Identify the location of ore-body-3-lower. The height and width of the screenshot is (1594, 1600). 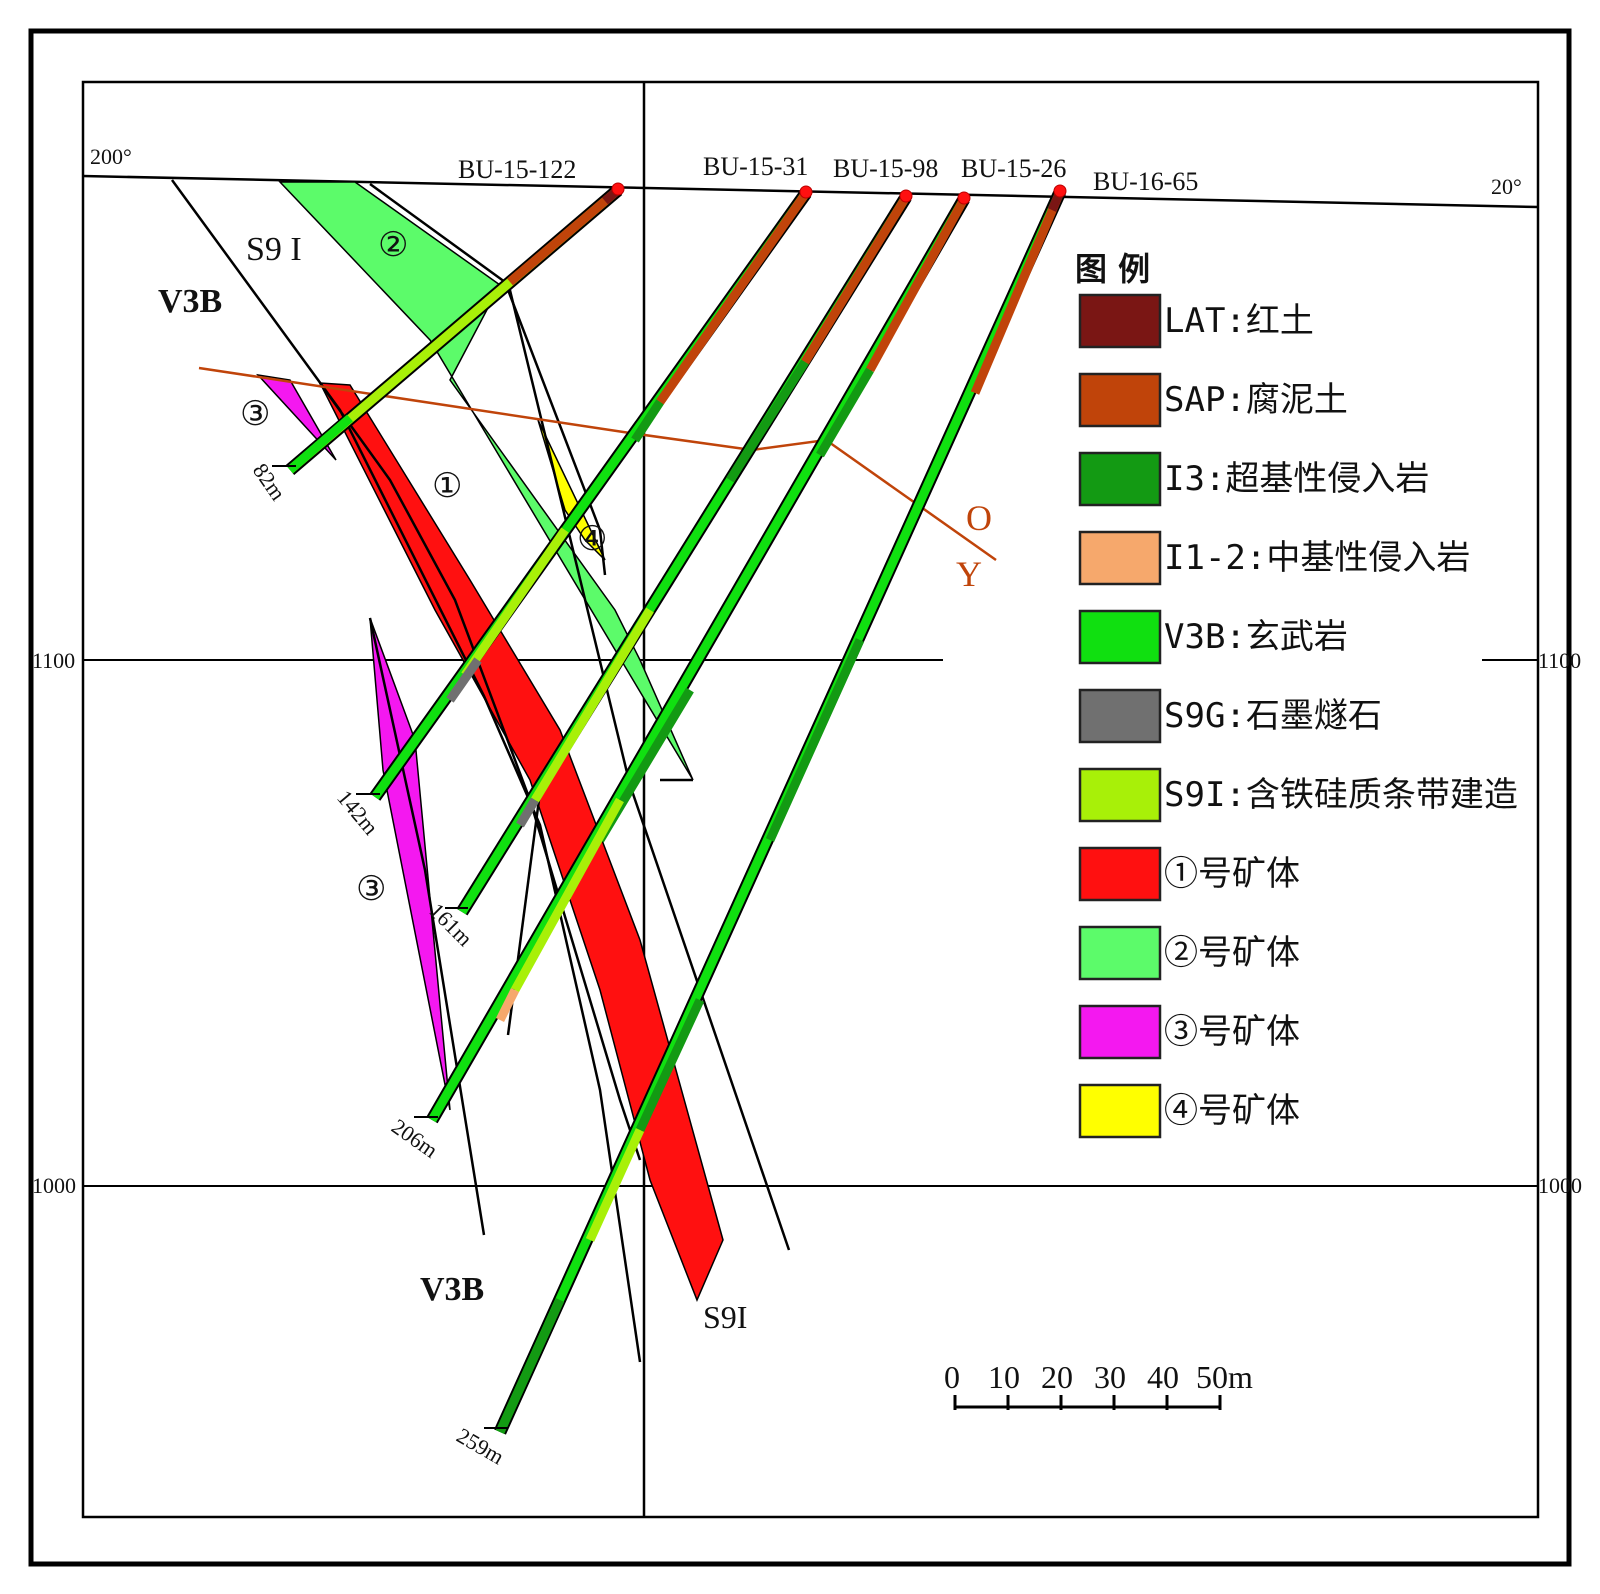
(410, 864).